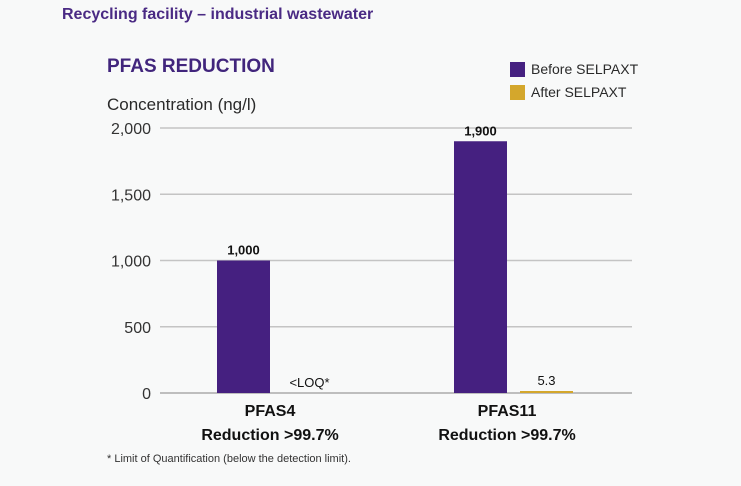 This screenshot has height=486, width=741. I want to click on y-tick-label: 1,000, so click(131, 262).